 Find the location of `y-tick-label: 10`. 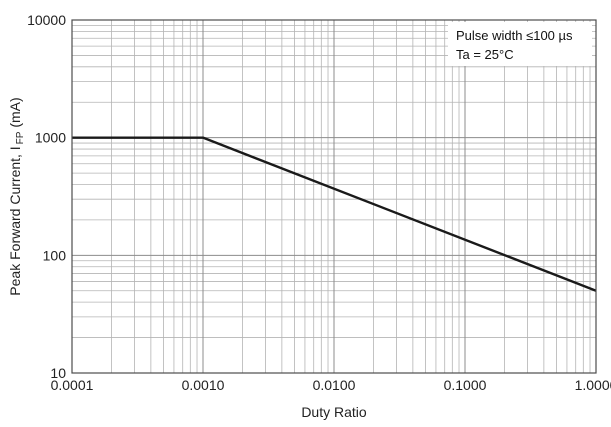

y-tick-label: 10 is located at coordinates (58, 373).